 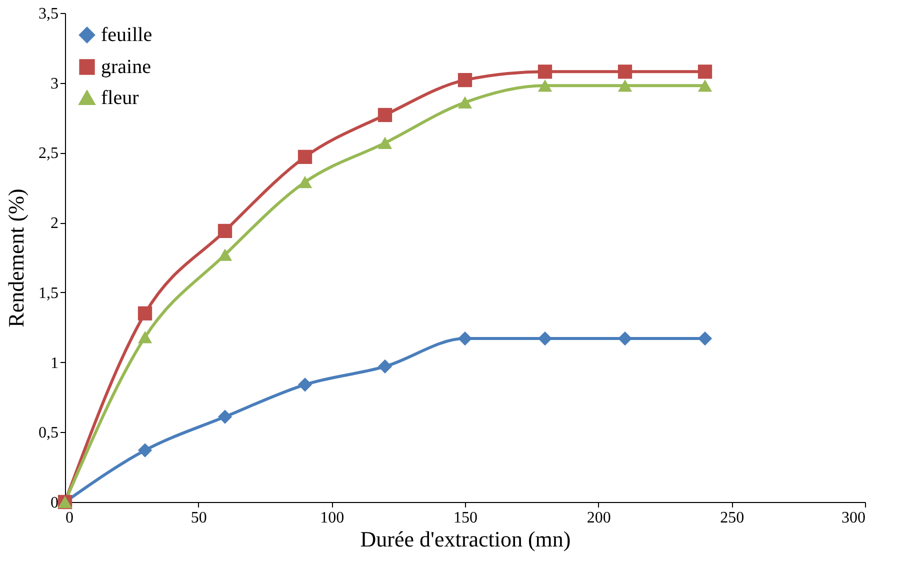 I want to click on y-tick-label: 2, so click(x=54, y=223).